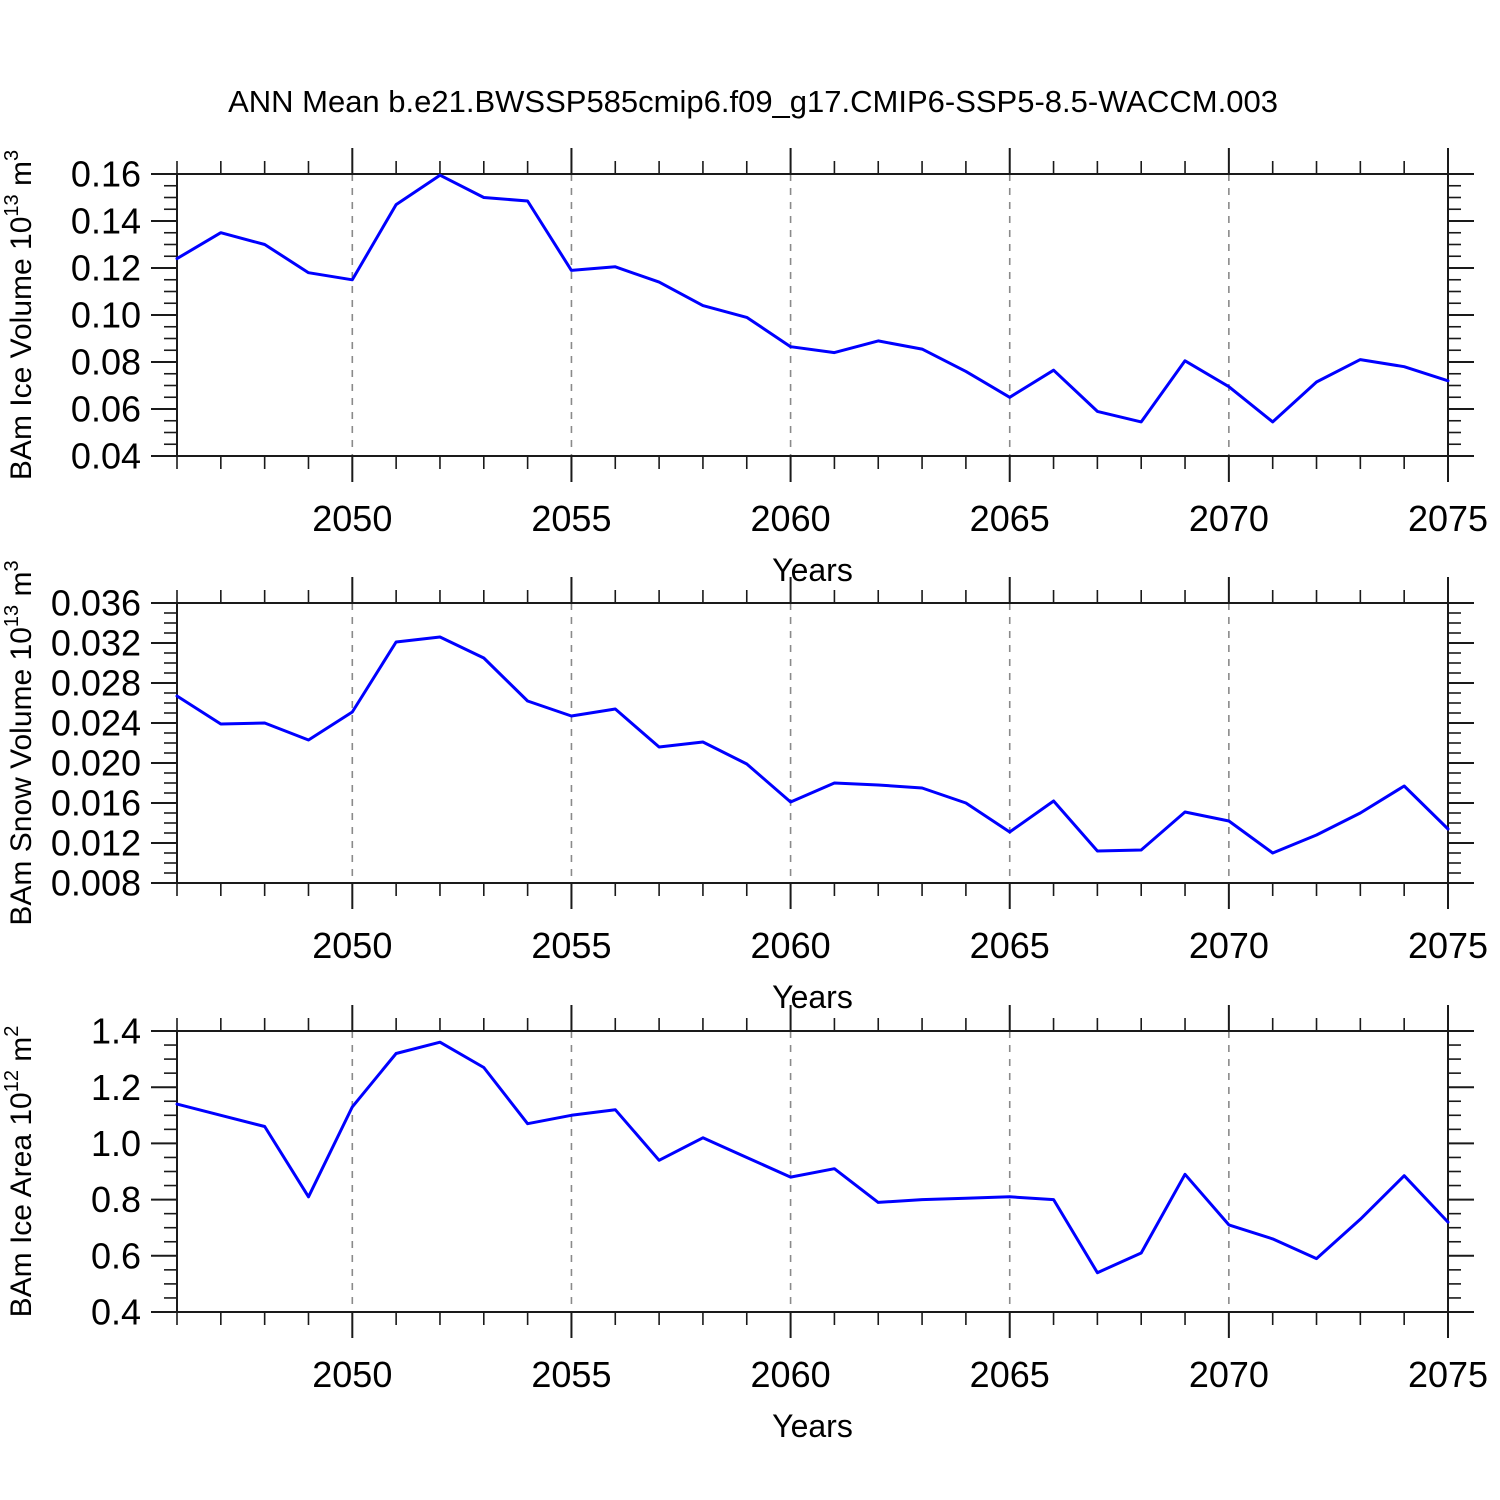  Describe the element at coordinates (19, 315) in the screenshot. I see `y-axis-title-ice-volume: BAm Ice Volume 1013 m3` at that location.